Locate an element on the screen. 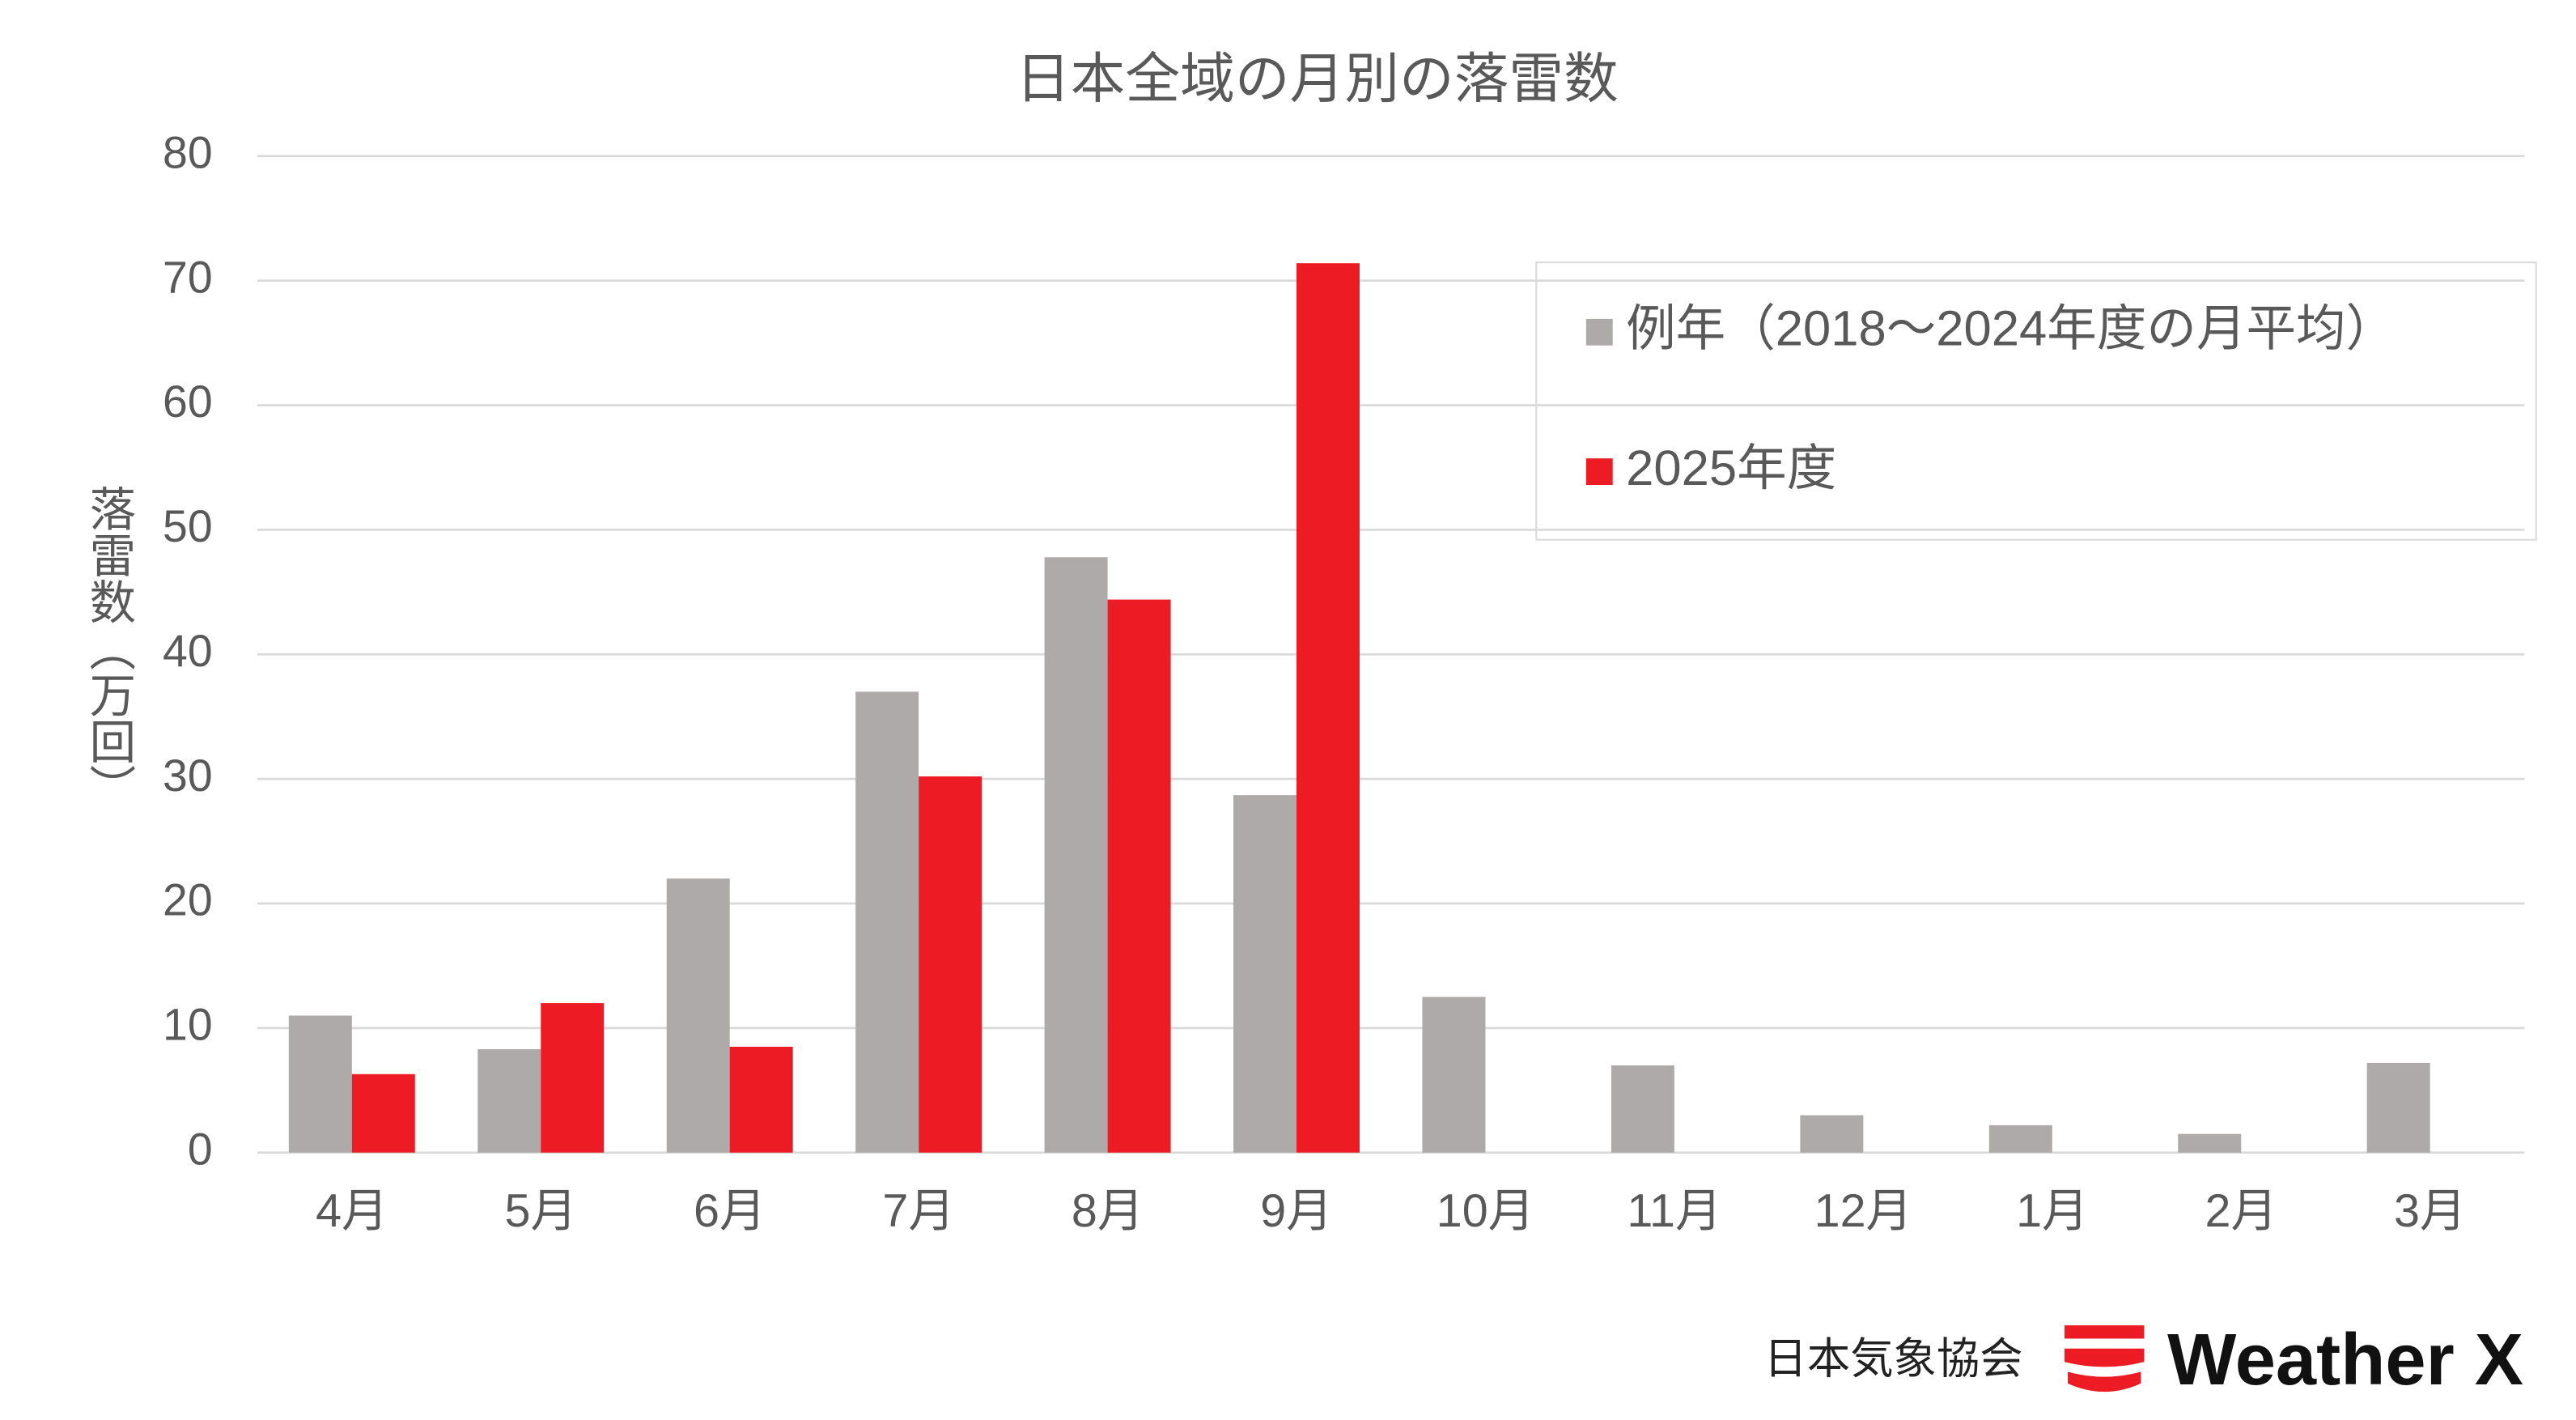 The height and width of the screenshot is (1420, 2576). x-tick-label: 12月 is located at coordinates (1863, 1211).